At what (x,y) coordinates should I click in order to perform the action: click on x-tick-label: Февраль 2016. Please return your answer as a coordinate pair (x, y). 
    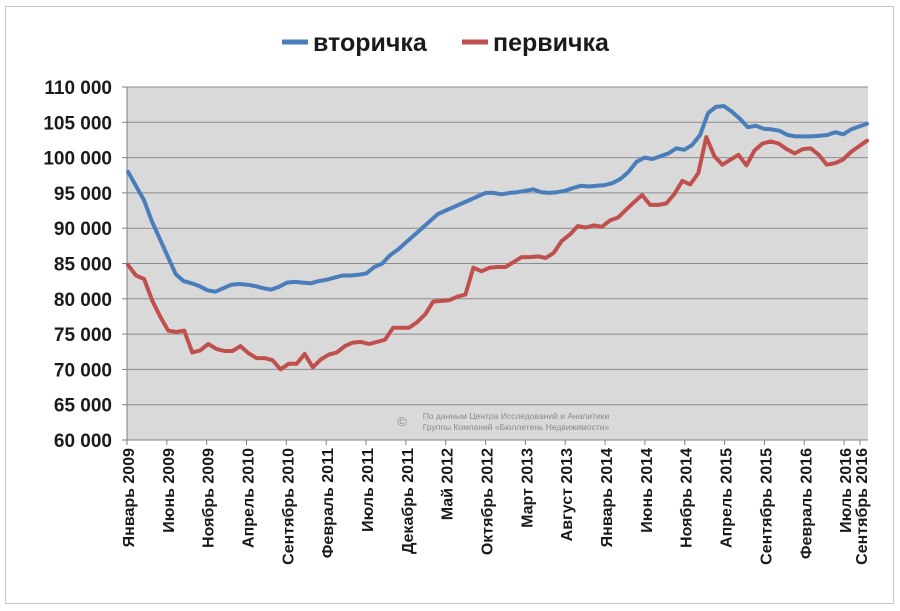
    Looking at the image, I should click on (806, 503).